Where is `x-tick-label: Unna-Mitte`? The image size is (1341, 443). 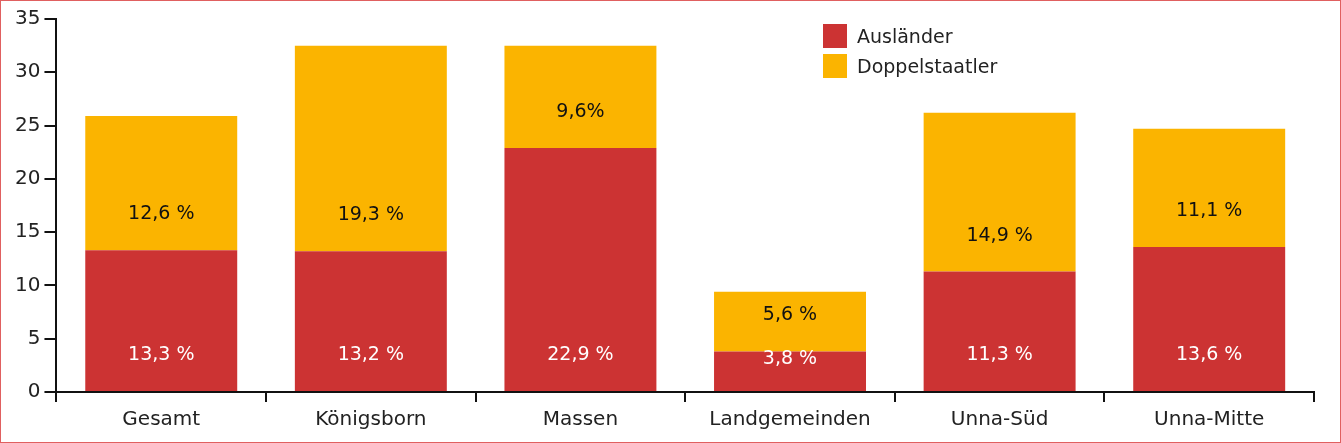
x-tick-label: Unna-Mitte is located at coordinates (1209, 418).